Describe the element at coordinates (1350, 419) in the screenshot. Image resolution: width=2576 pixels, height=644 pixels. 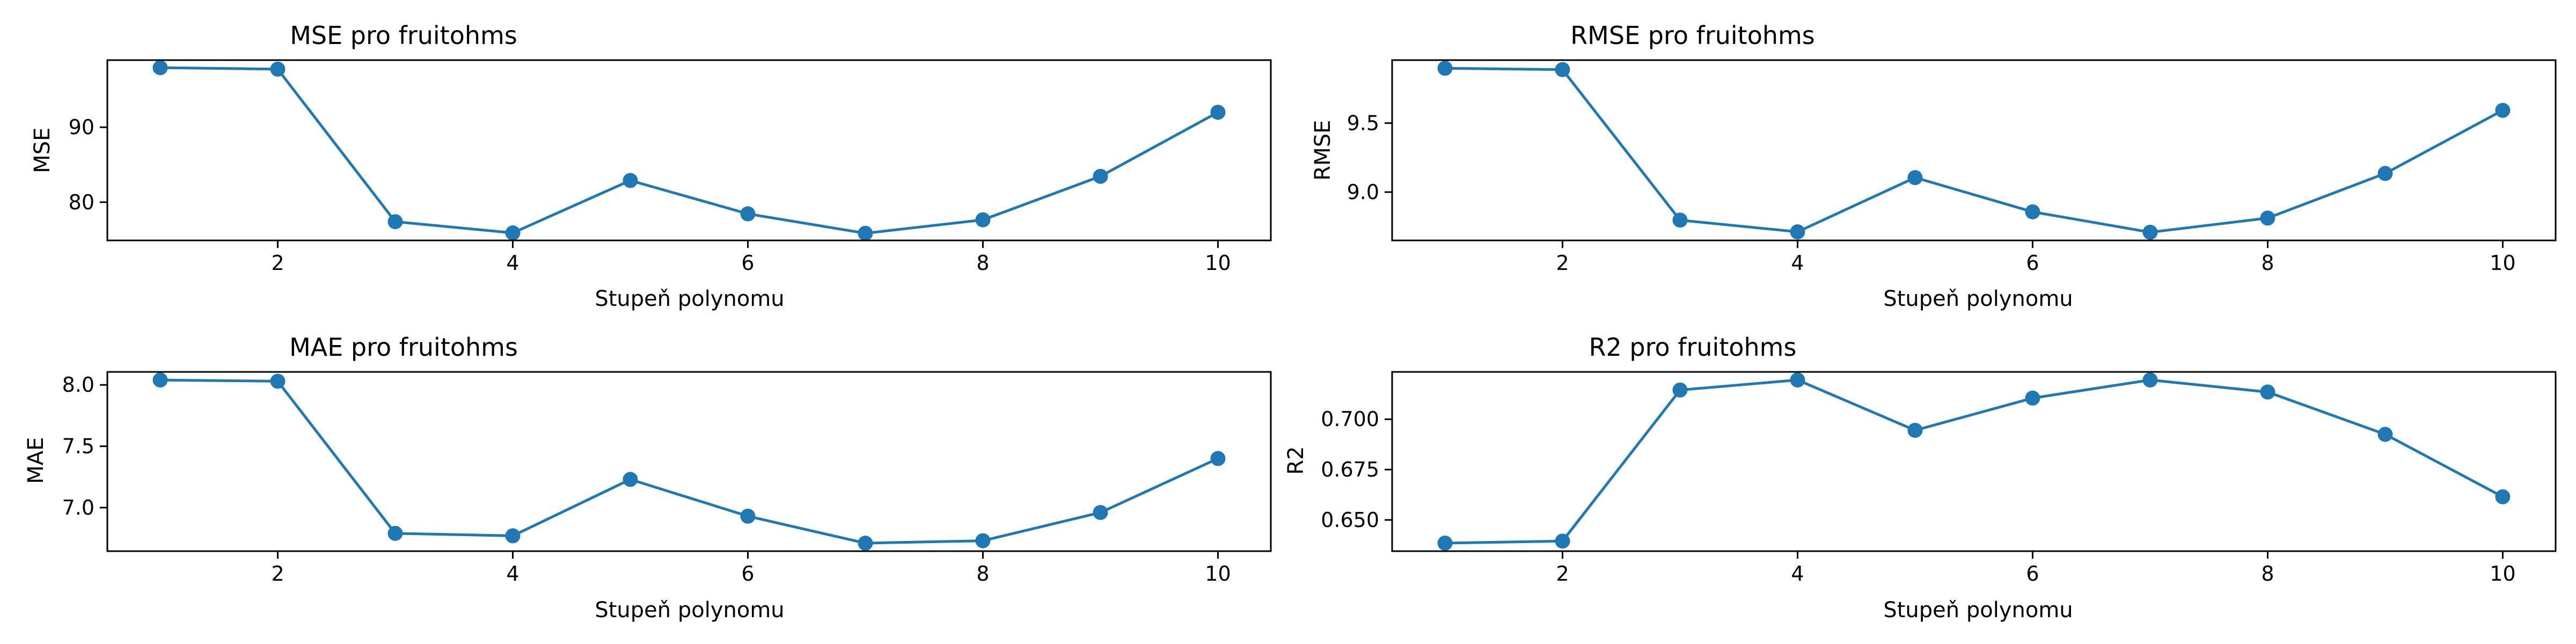
I see `y-tick-label: 0.700` at that location.